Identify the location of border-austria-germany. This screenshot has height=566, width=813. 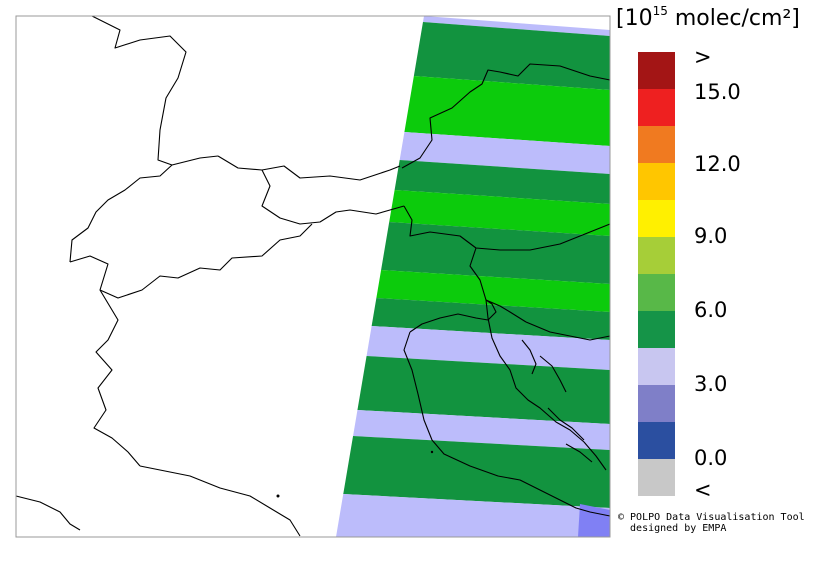
(506, 116).